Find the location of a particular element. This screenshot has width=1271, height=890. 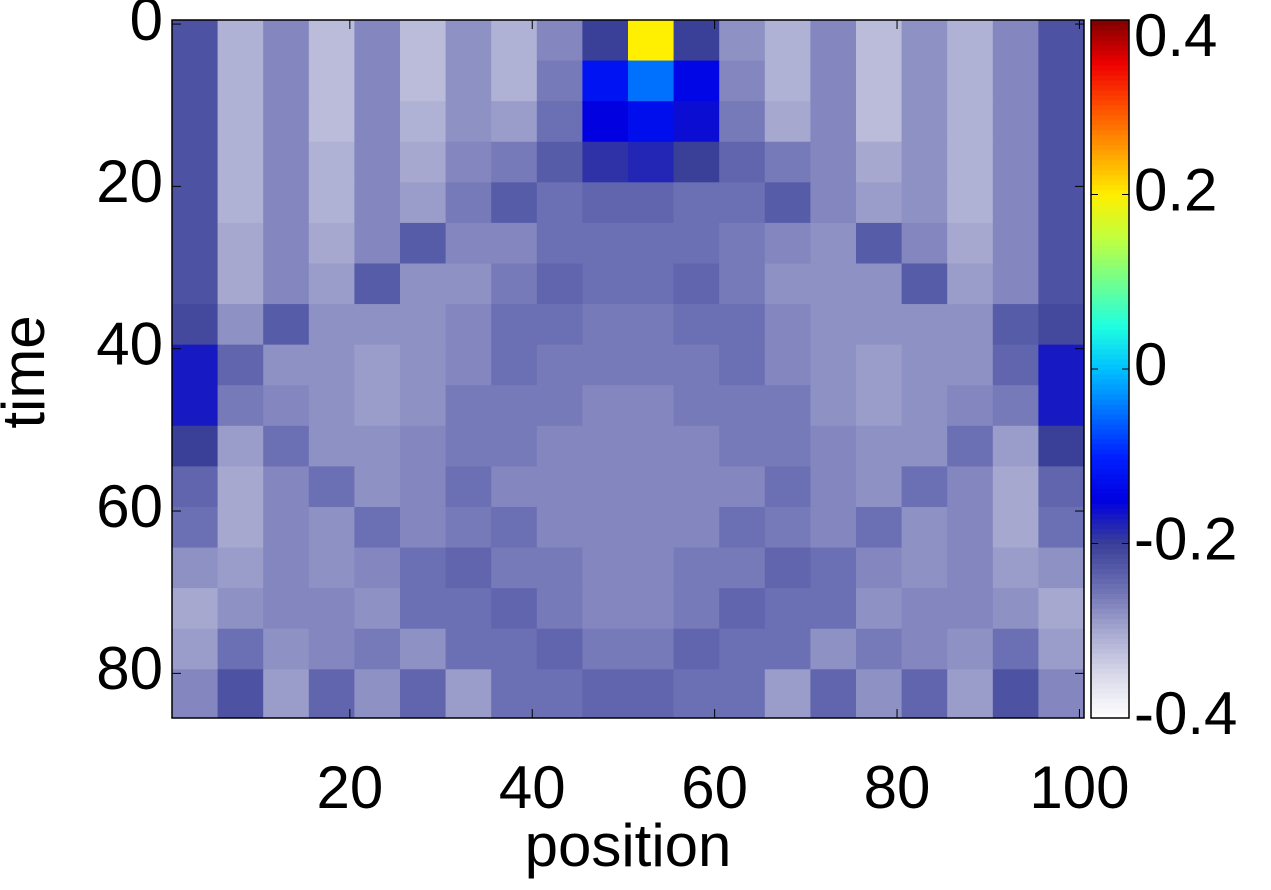

y-tick-label: 60 is located at coordinates (129, 506).